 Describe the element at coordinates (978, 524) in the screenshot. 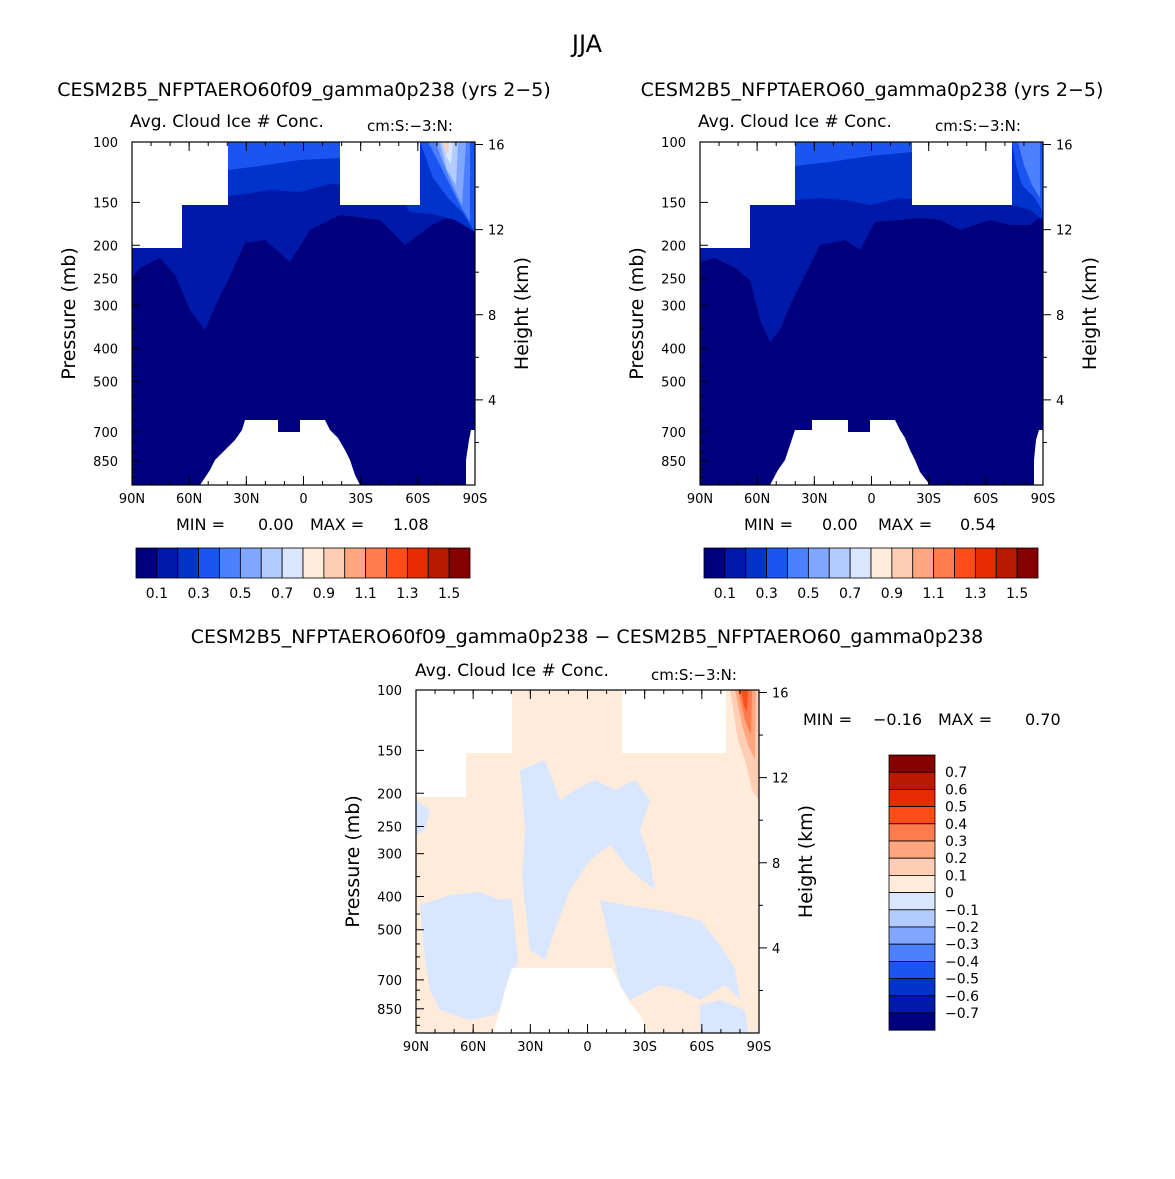

I see `panel-2-max-value: 0.54` at that location.